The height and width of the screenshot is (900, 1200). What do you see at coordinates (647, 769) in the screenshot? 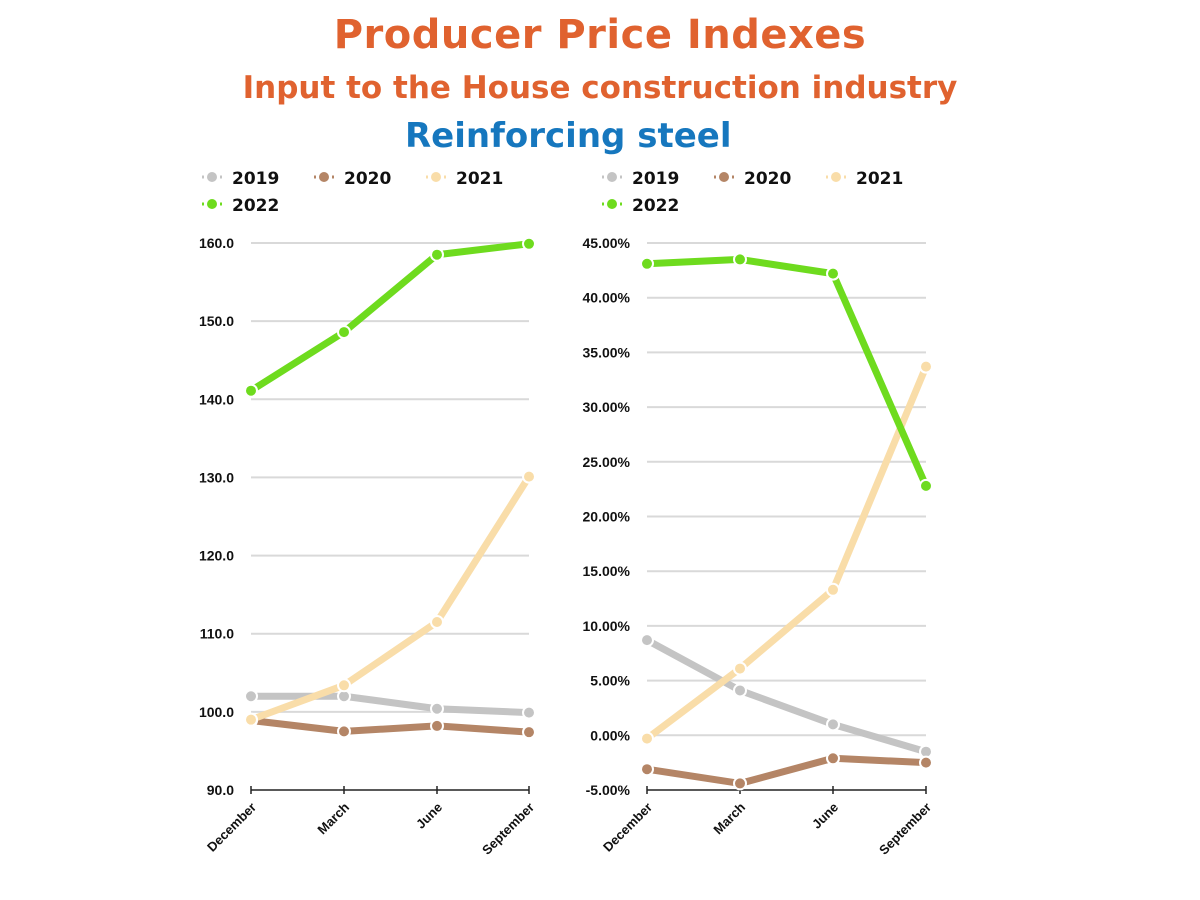
I see `data-point-2020-December` at bounding box center [647, 769].